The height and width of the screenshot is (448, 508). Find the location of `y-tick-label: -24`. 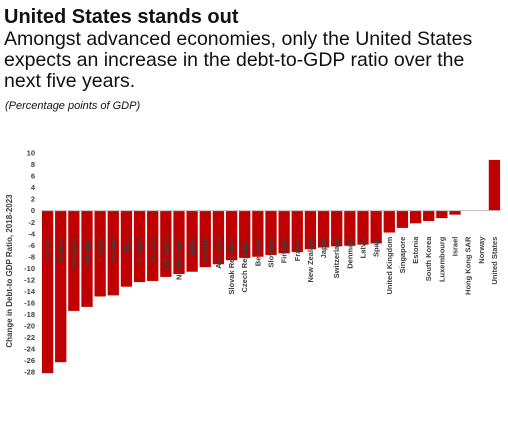

y-tick-label: -24 is located at coordinates (30, 349).